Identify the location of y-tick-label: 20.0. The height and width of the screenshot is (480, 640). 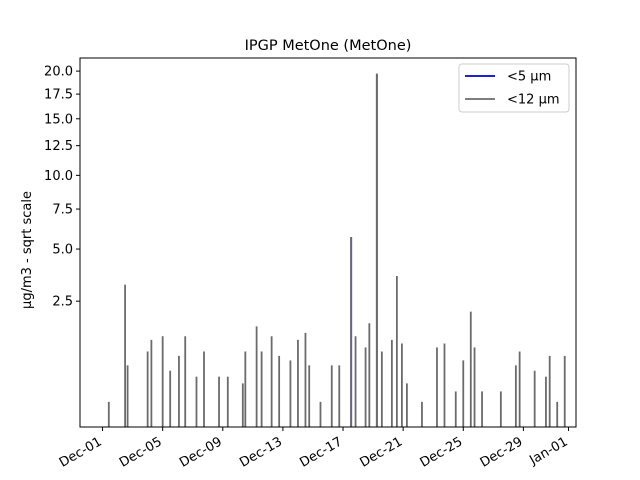
(58, 72).